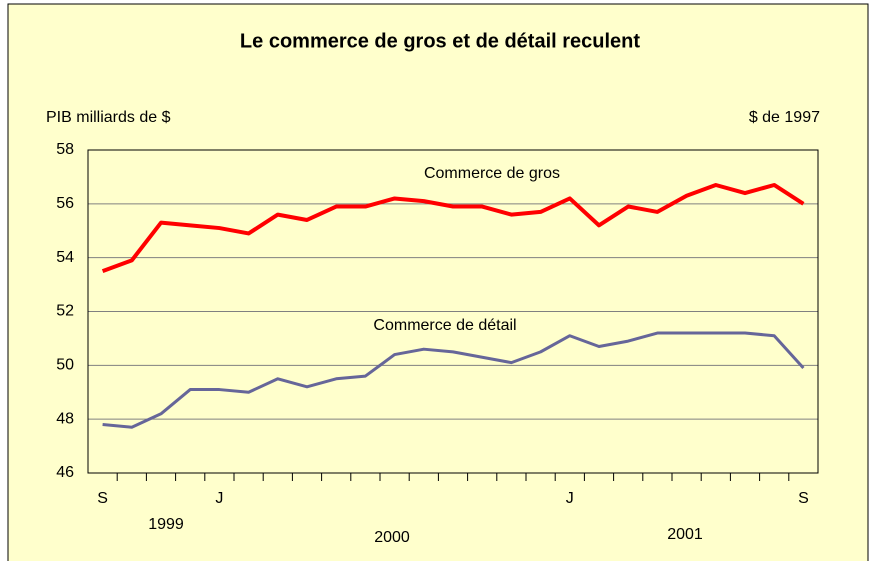 The image size is (876, 566). Describe the element at coordinates (65, 149) in the screenshot. I see `y-tick-label: 58` at that location.